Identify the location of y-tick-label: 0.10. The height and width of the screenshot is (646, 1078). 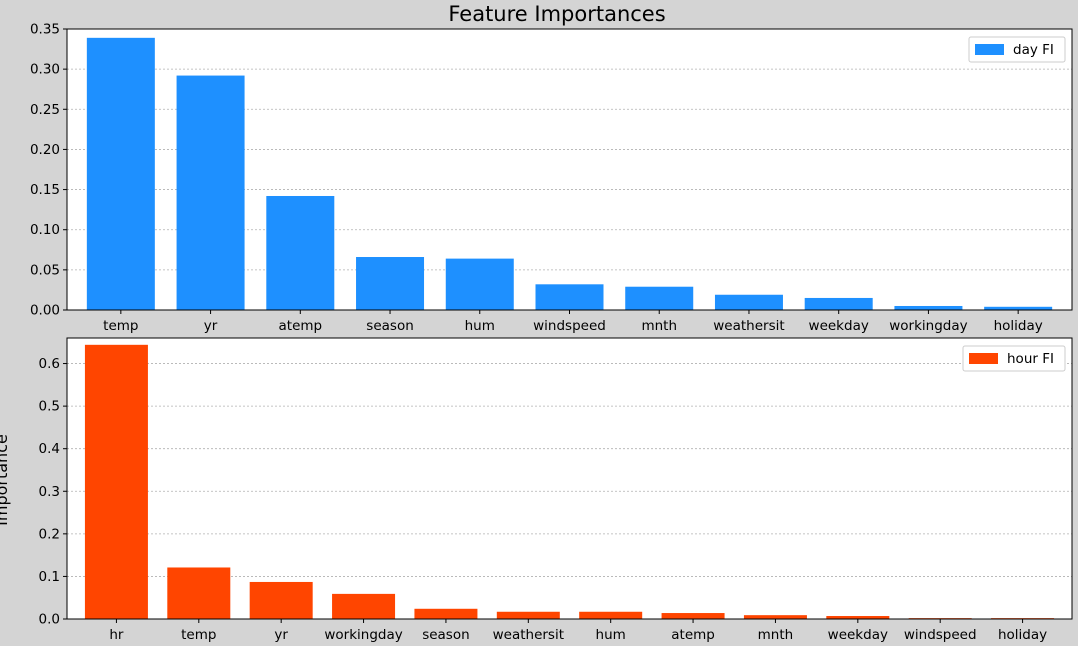
(45, 230).